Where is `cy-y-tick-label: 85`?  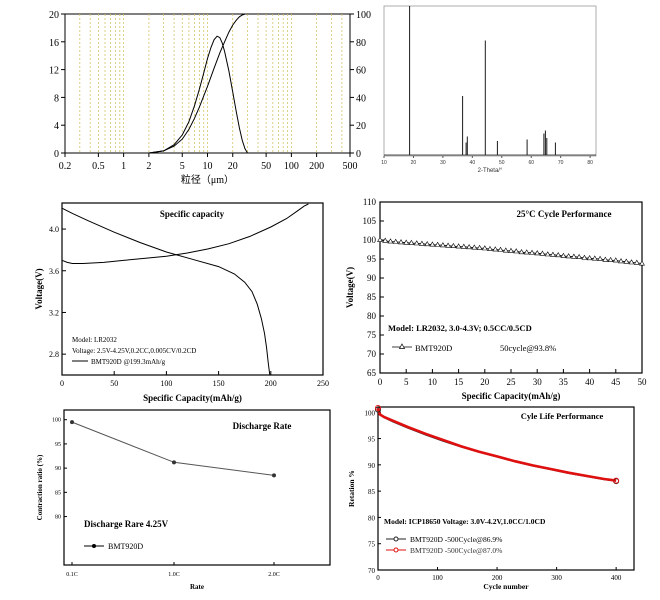
cy-y-tick-label: 85 is located at coordinates (372, 297).